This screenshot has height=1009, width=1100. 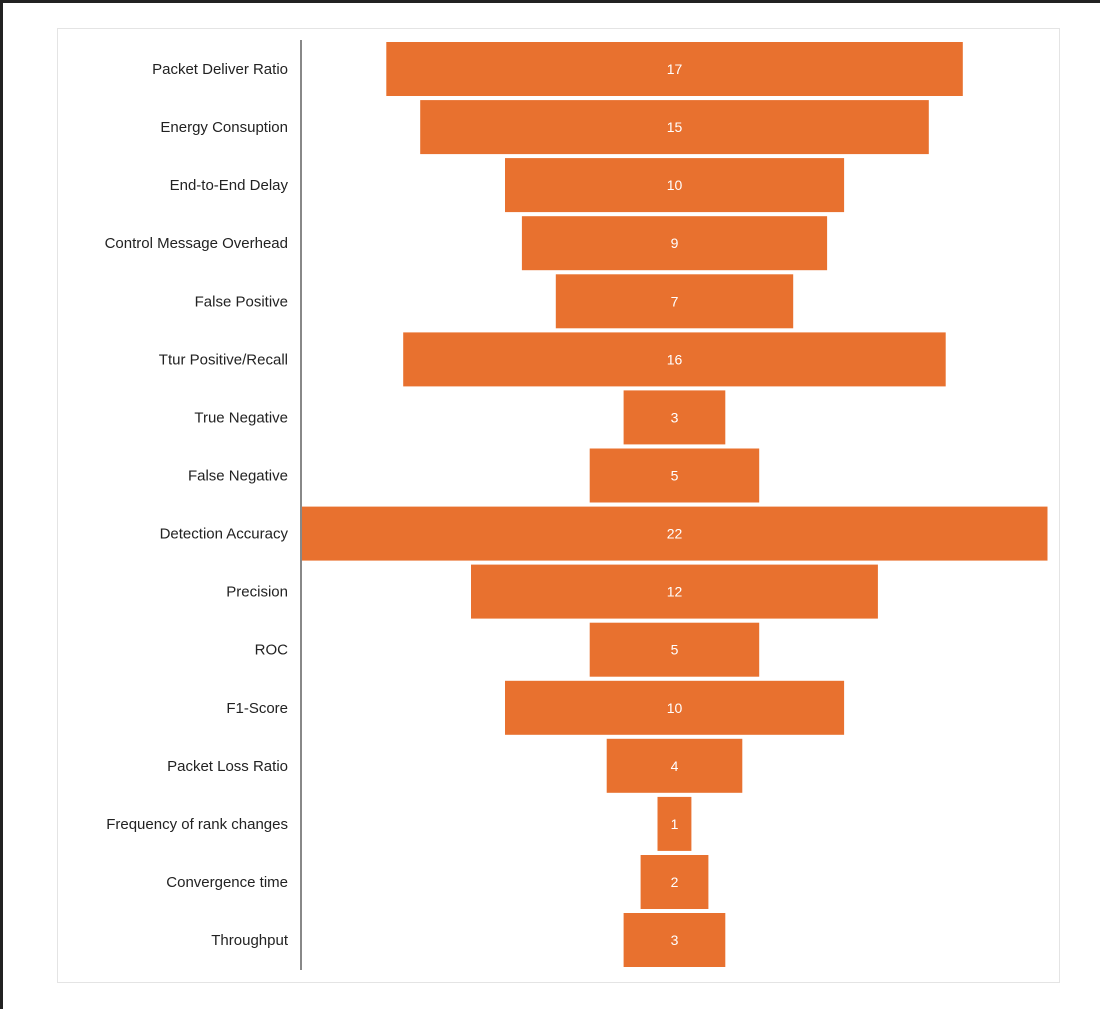 I want to click on data-label-precision: 12, so click(x=675, y=592).